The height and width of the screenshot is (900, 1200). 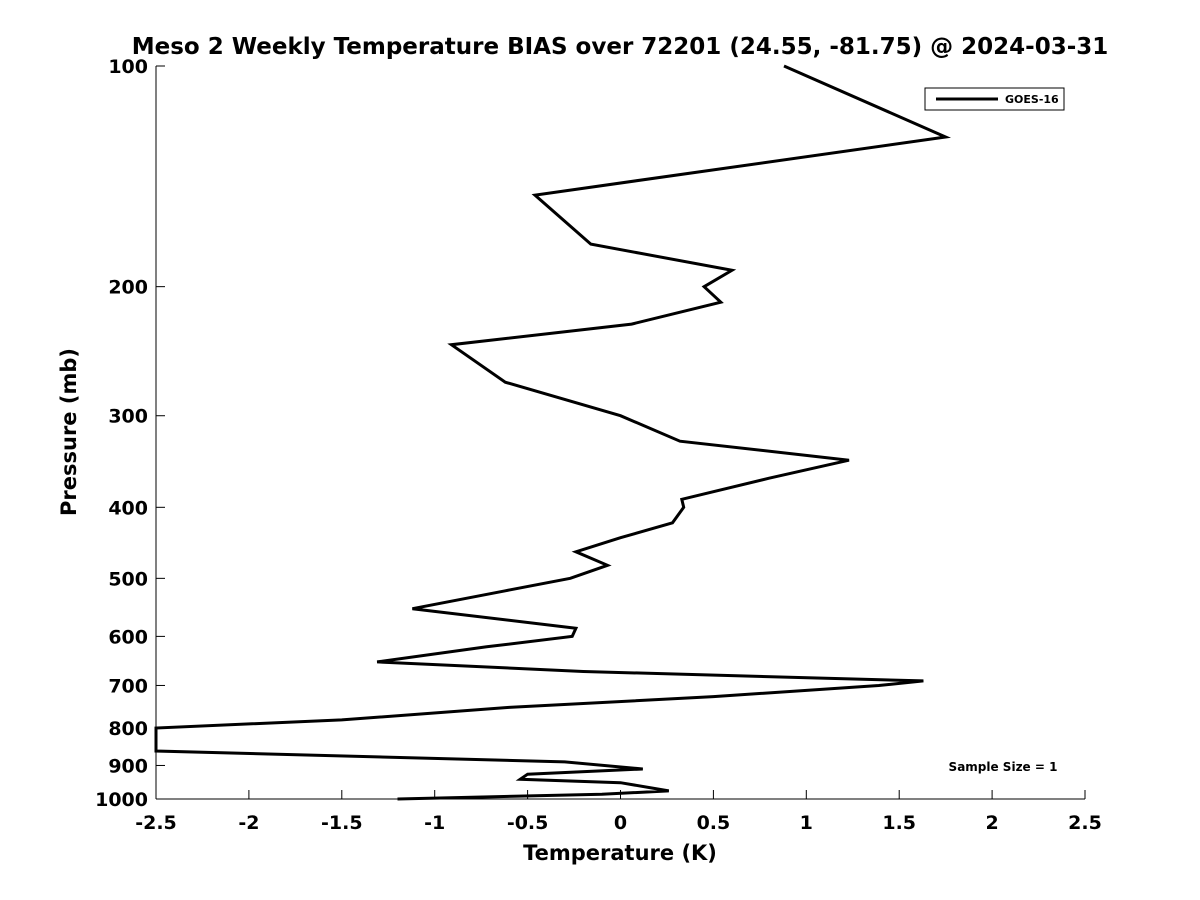 What do you see at coordinates (991, 823) in the screenshot?
I see `x-tick-label: 2` at bounding box center [991, 823].